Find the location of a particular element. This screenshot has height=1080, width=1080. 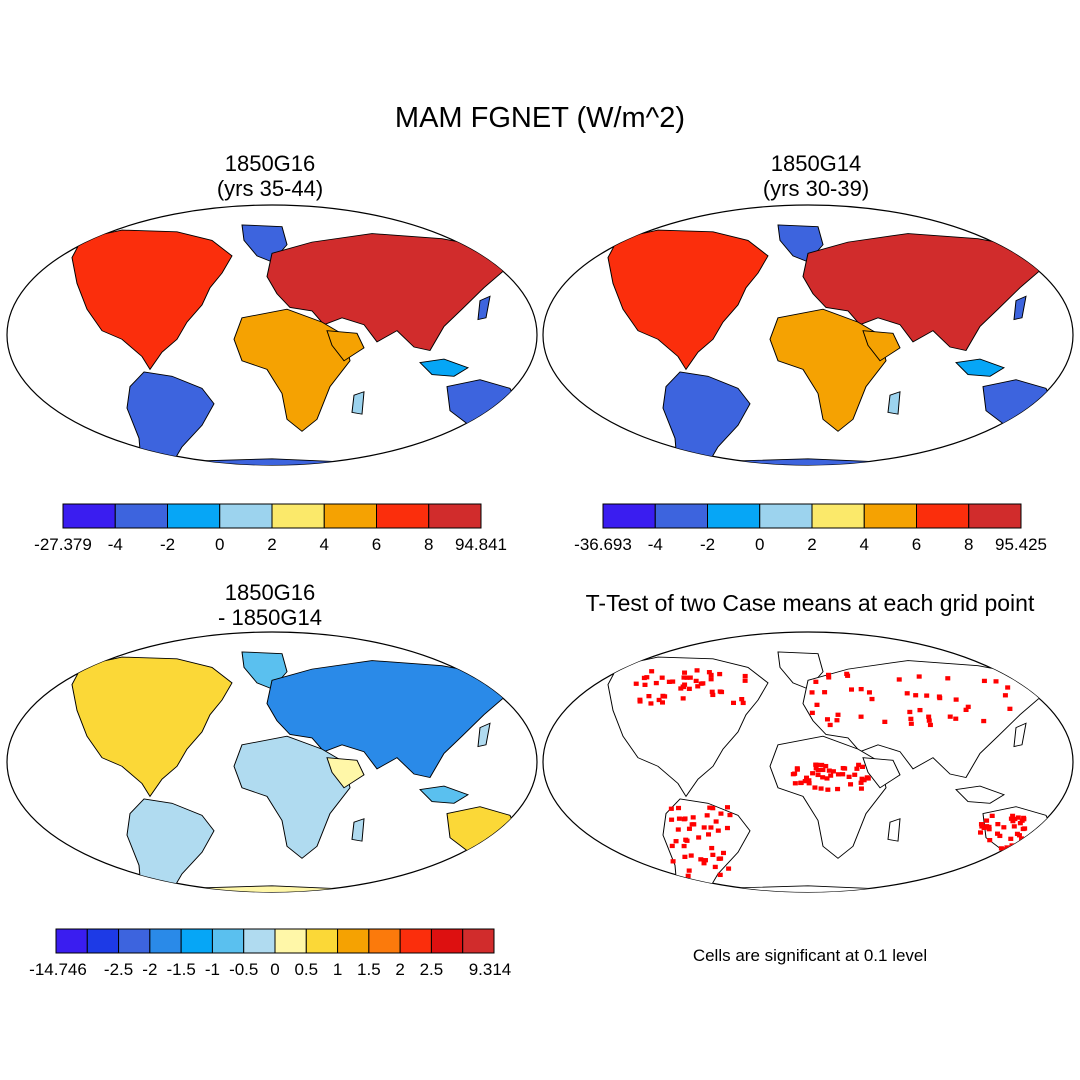

colorbar-tick-label: 0 is located at coordinates (274, 969).